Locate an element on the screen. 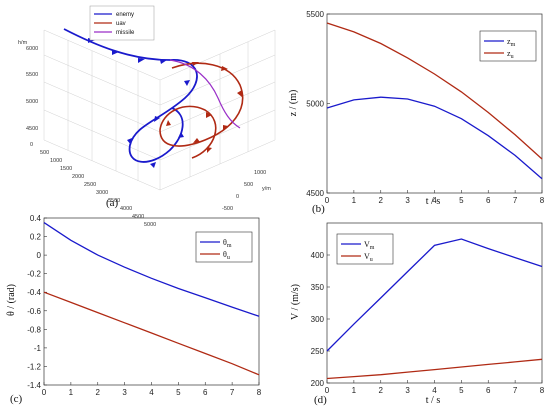 The width and height of the screenshot is (550, 407). d-ytick-label: 250 is located at coordinates (318, 351).